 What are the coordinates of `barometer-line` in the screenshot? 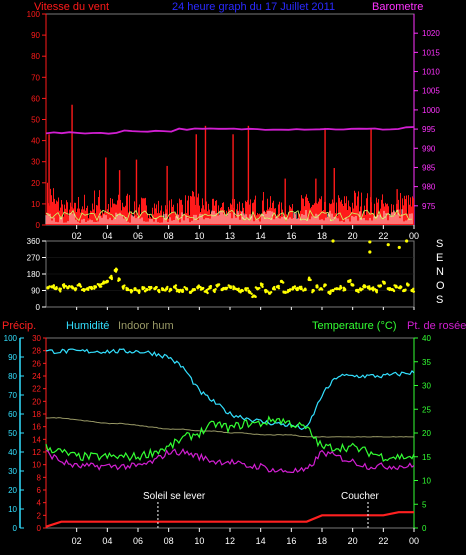 It's located at (230, 130).